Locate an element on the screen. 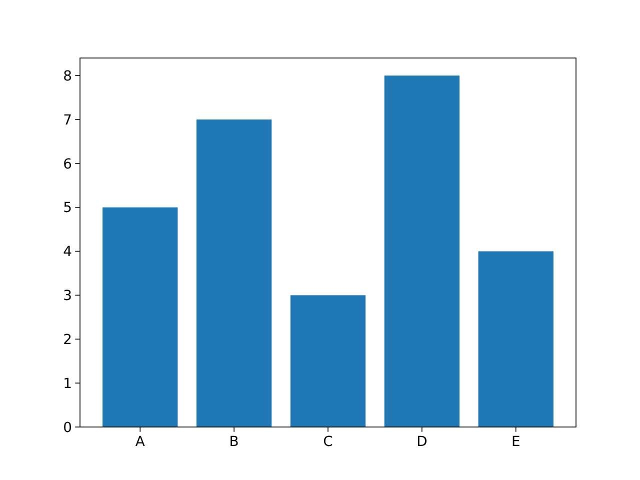 This screenshot has height=480, width=640. y-tick-label: 1 is located at coordinates (67, 384).